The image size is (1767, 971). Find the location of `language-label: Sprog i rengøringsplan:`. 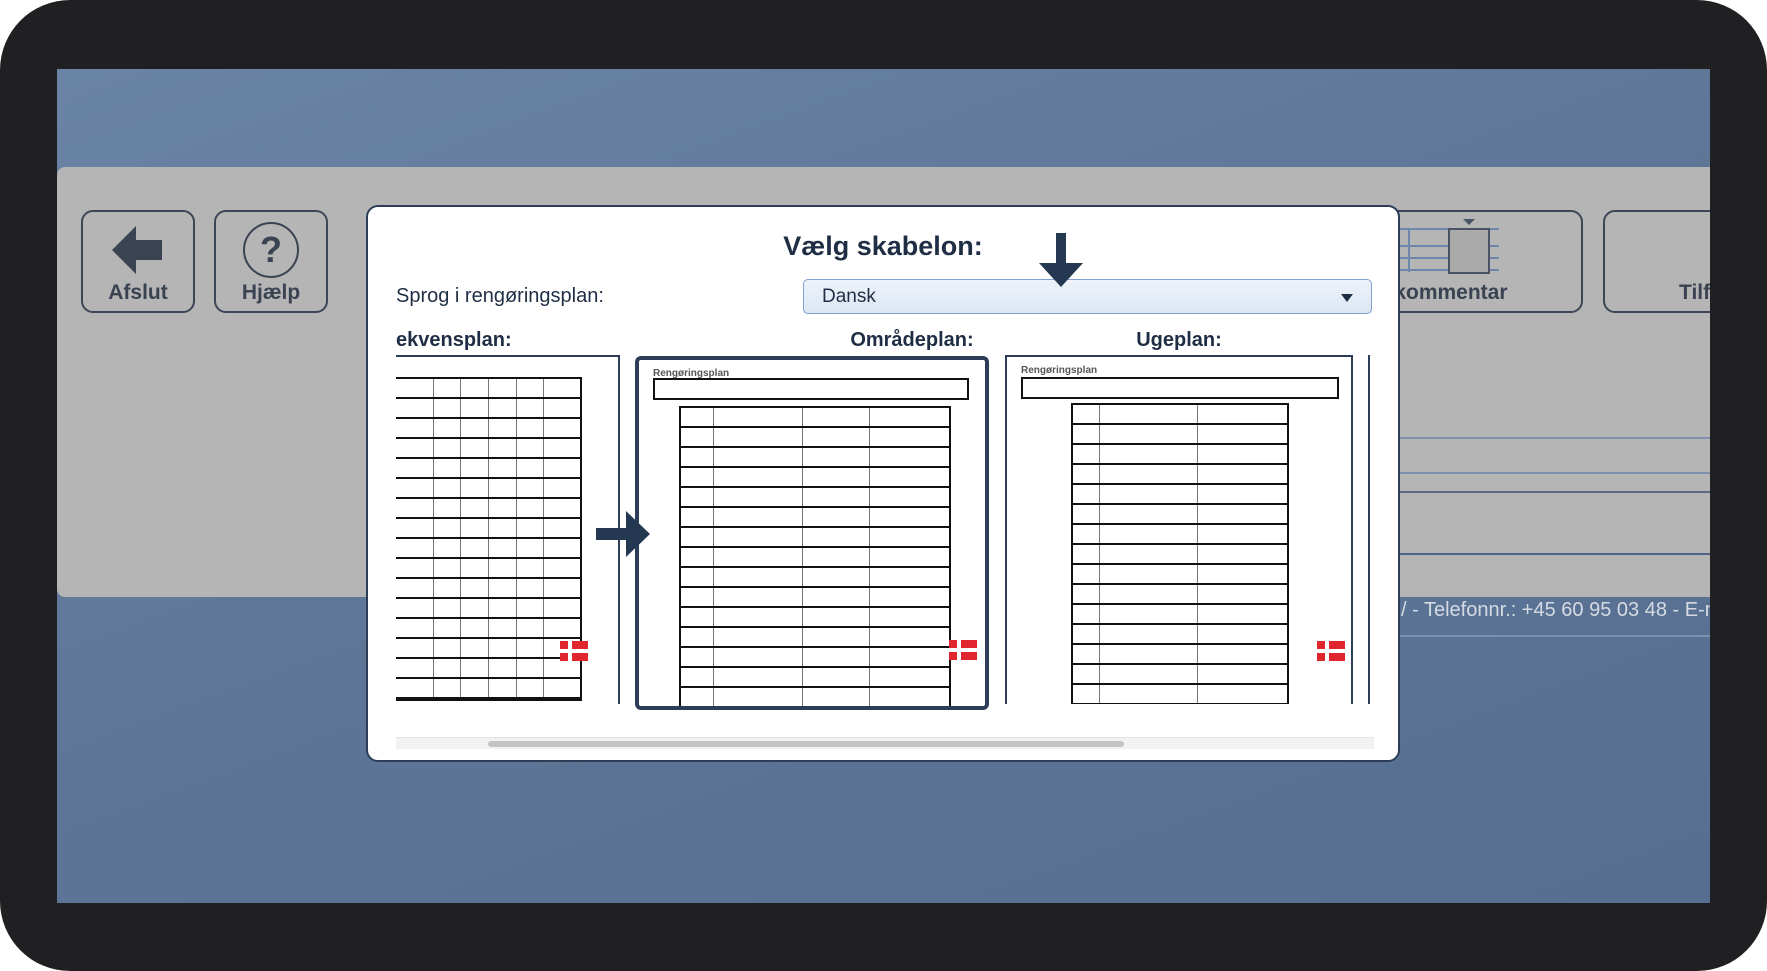

language-label: Sprog i rengøringsplan: is located at coordinates (500, 296).